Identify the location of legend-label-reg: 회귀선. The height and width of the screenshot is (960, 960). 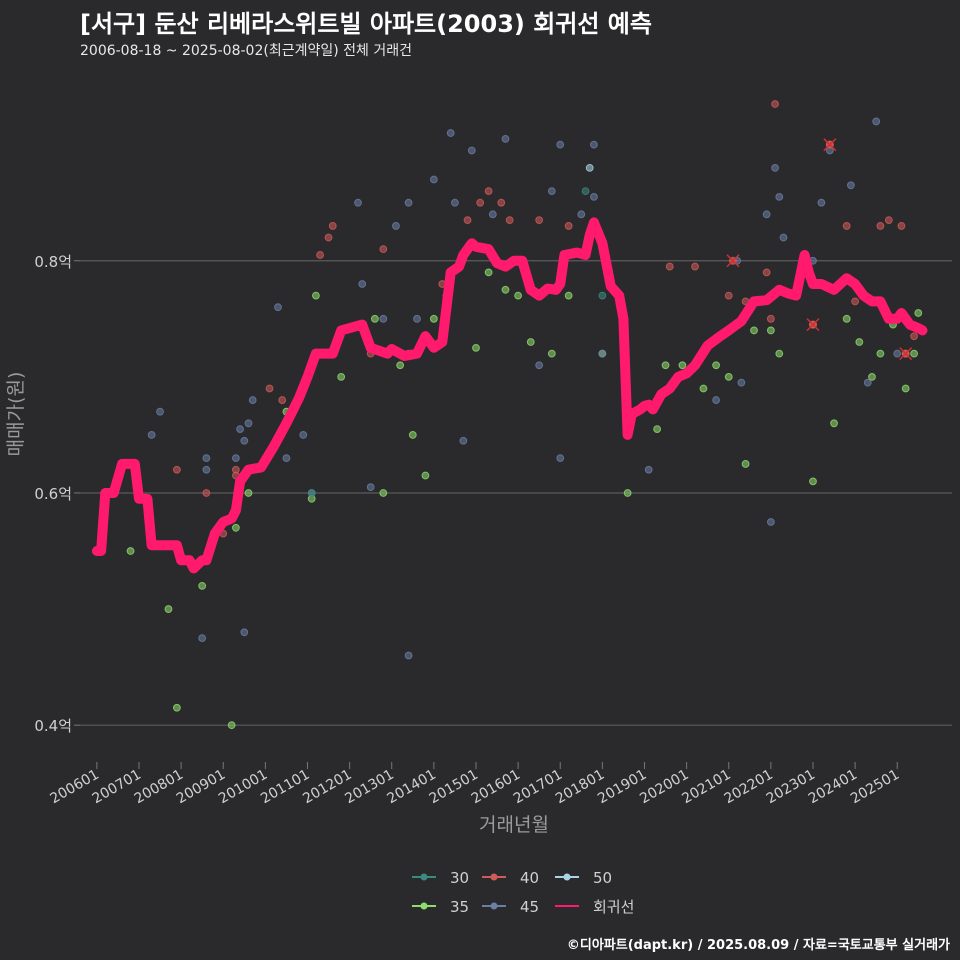
(613, 907).